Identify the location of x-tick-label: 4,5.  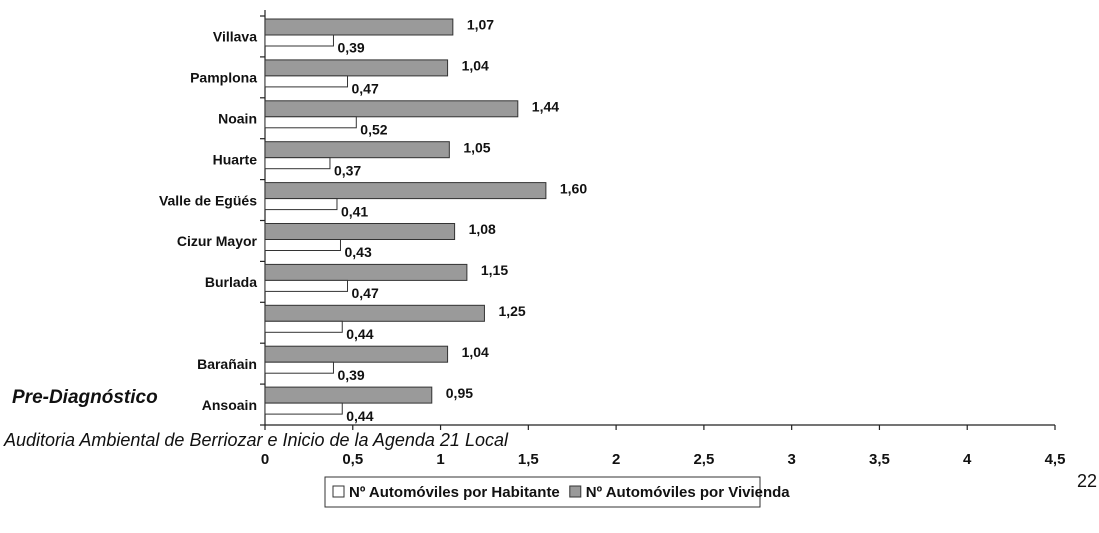
(1055, 459).